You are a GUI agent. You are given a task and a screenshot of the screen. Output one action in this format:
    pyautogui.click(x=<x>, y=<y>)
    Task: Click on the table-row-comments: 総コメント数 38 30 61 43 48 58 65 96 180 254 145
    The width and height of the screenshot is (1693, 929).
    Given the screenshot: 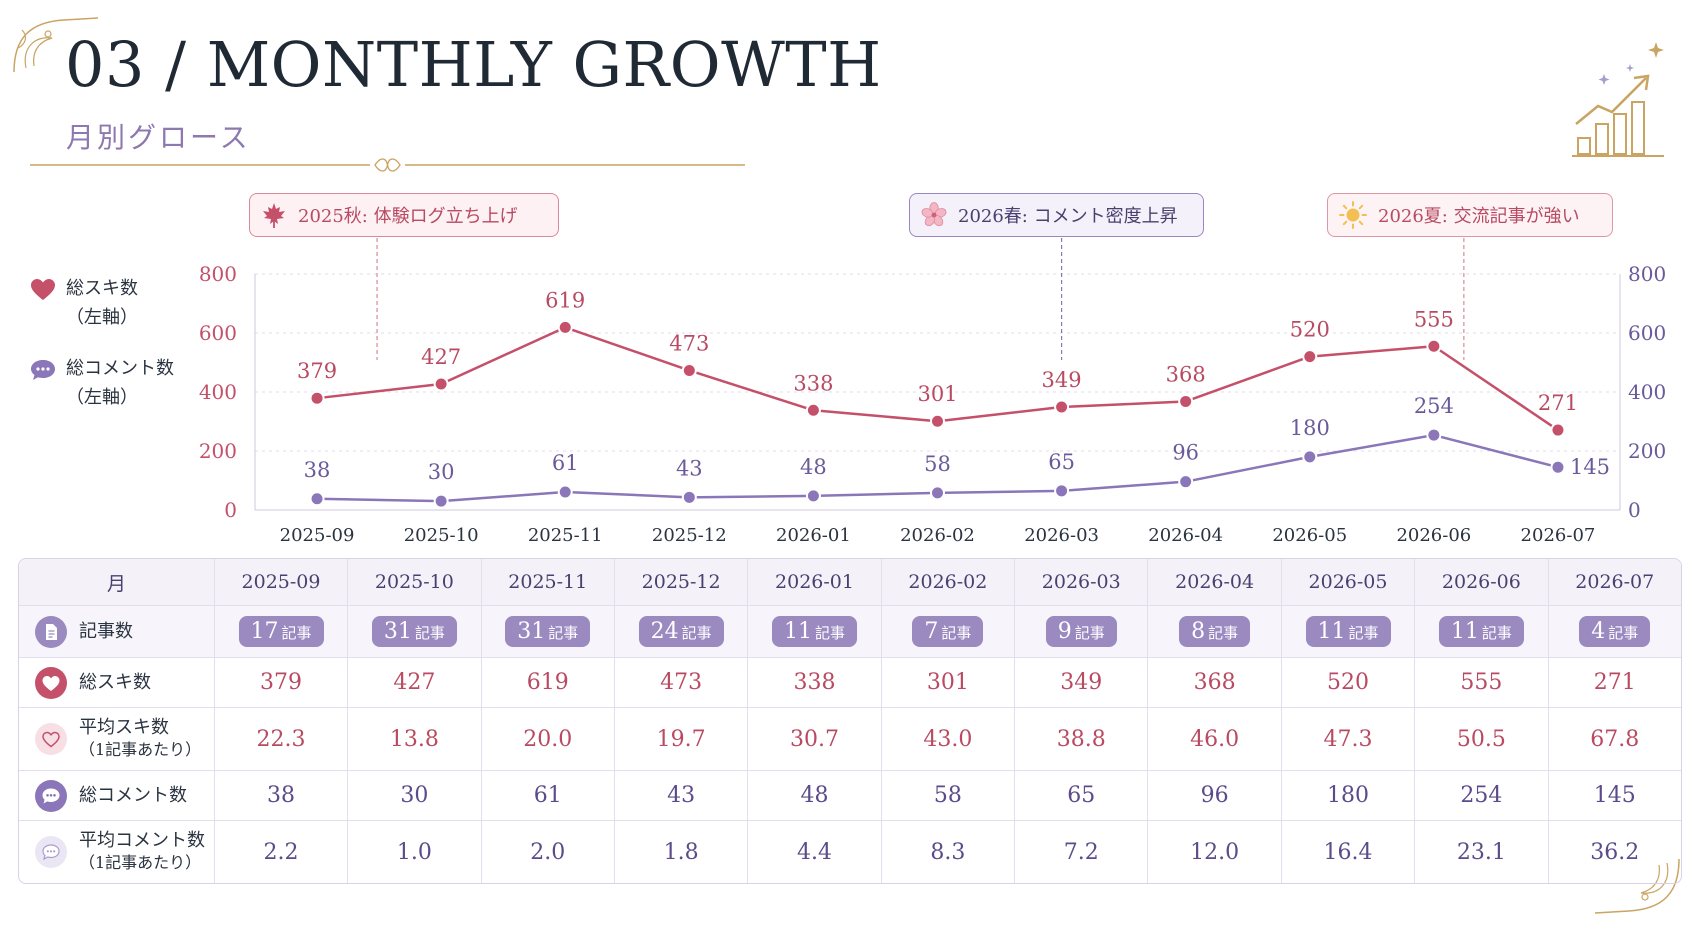 What is the action you would take?
    pyautogui.click(x=850, y=795)
    